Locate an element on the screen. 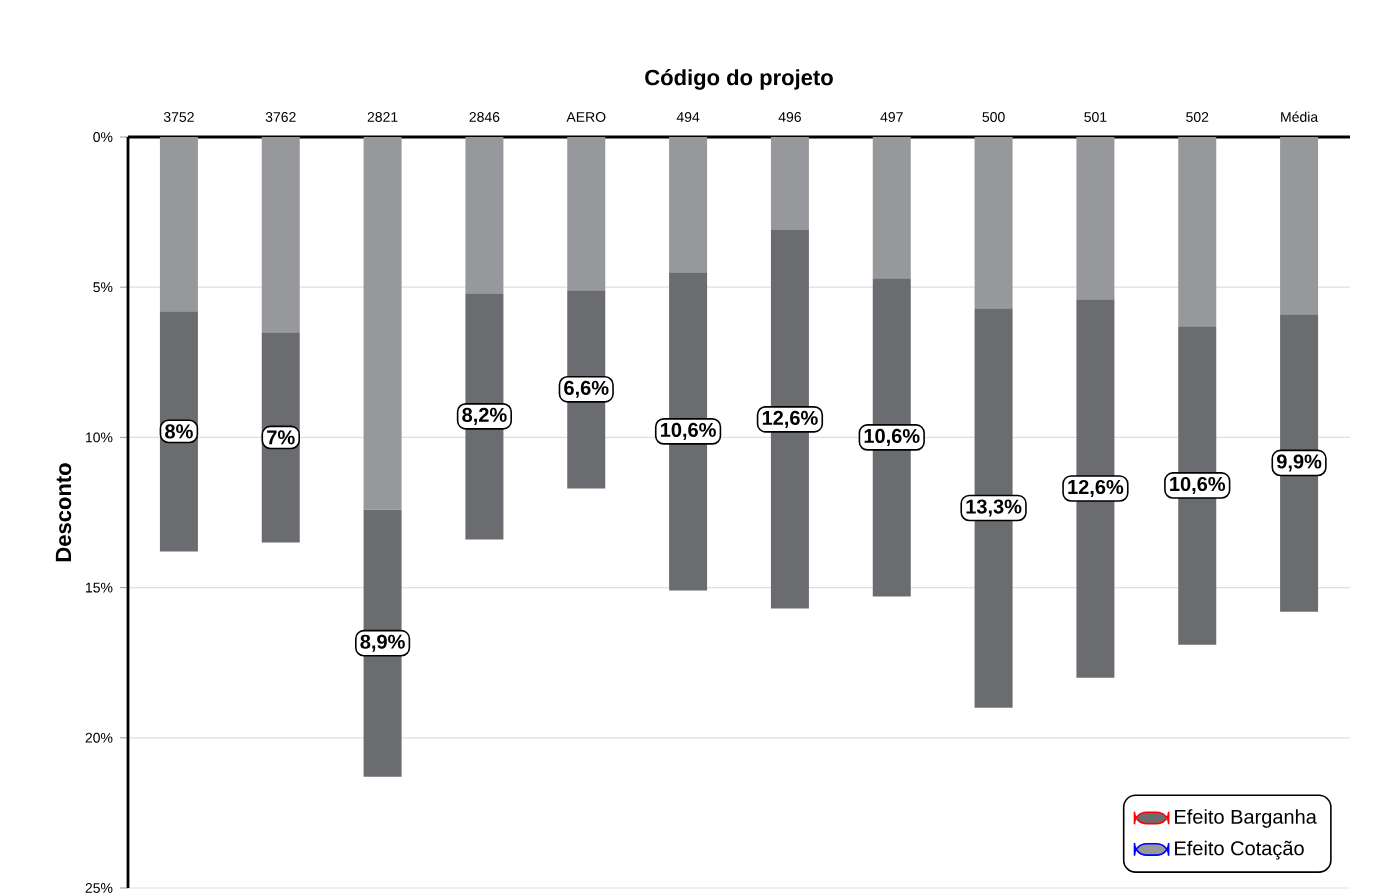  x-tick-label: 3752 is located at coordinates (178, 117).